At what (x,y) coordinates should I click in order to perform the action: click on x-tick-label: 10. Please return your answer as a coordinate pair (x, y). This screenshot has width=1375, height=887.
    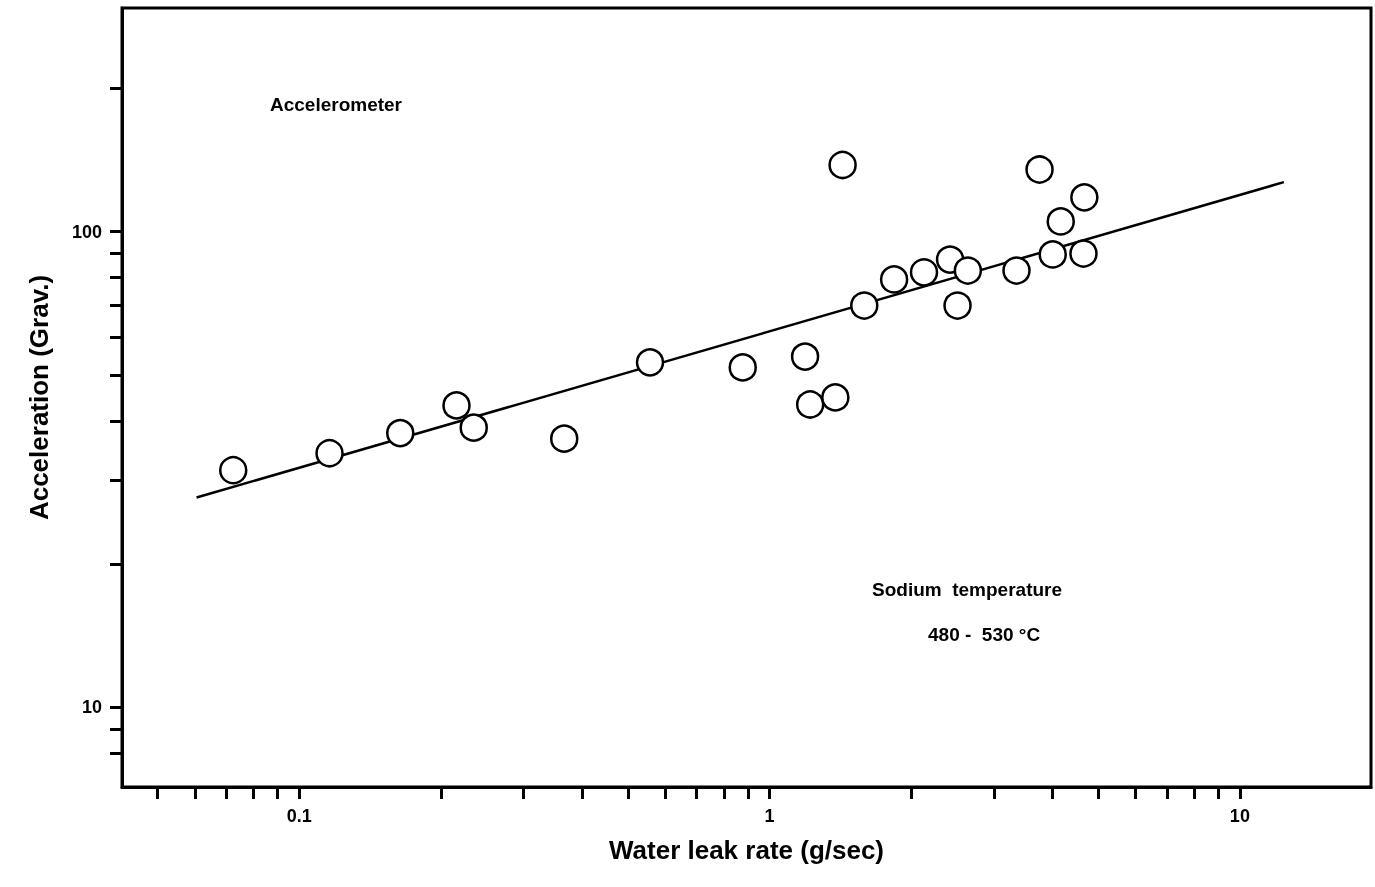
    Looking at the image, I should click on (1239, 816).